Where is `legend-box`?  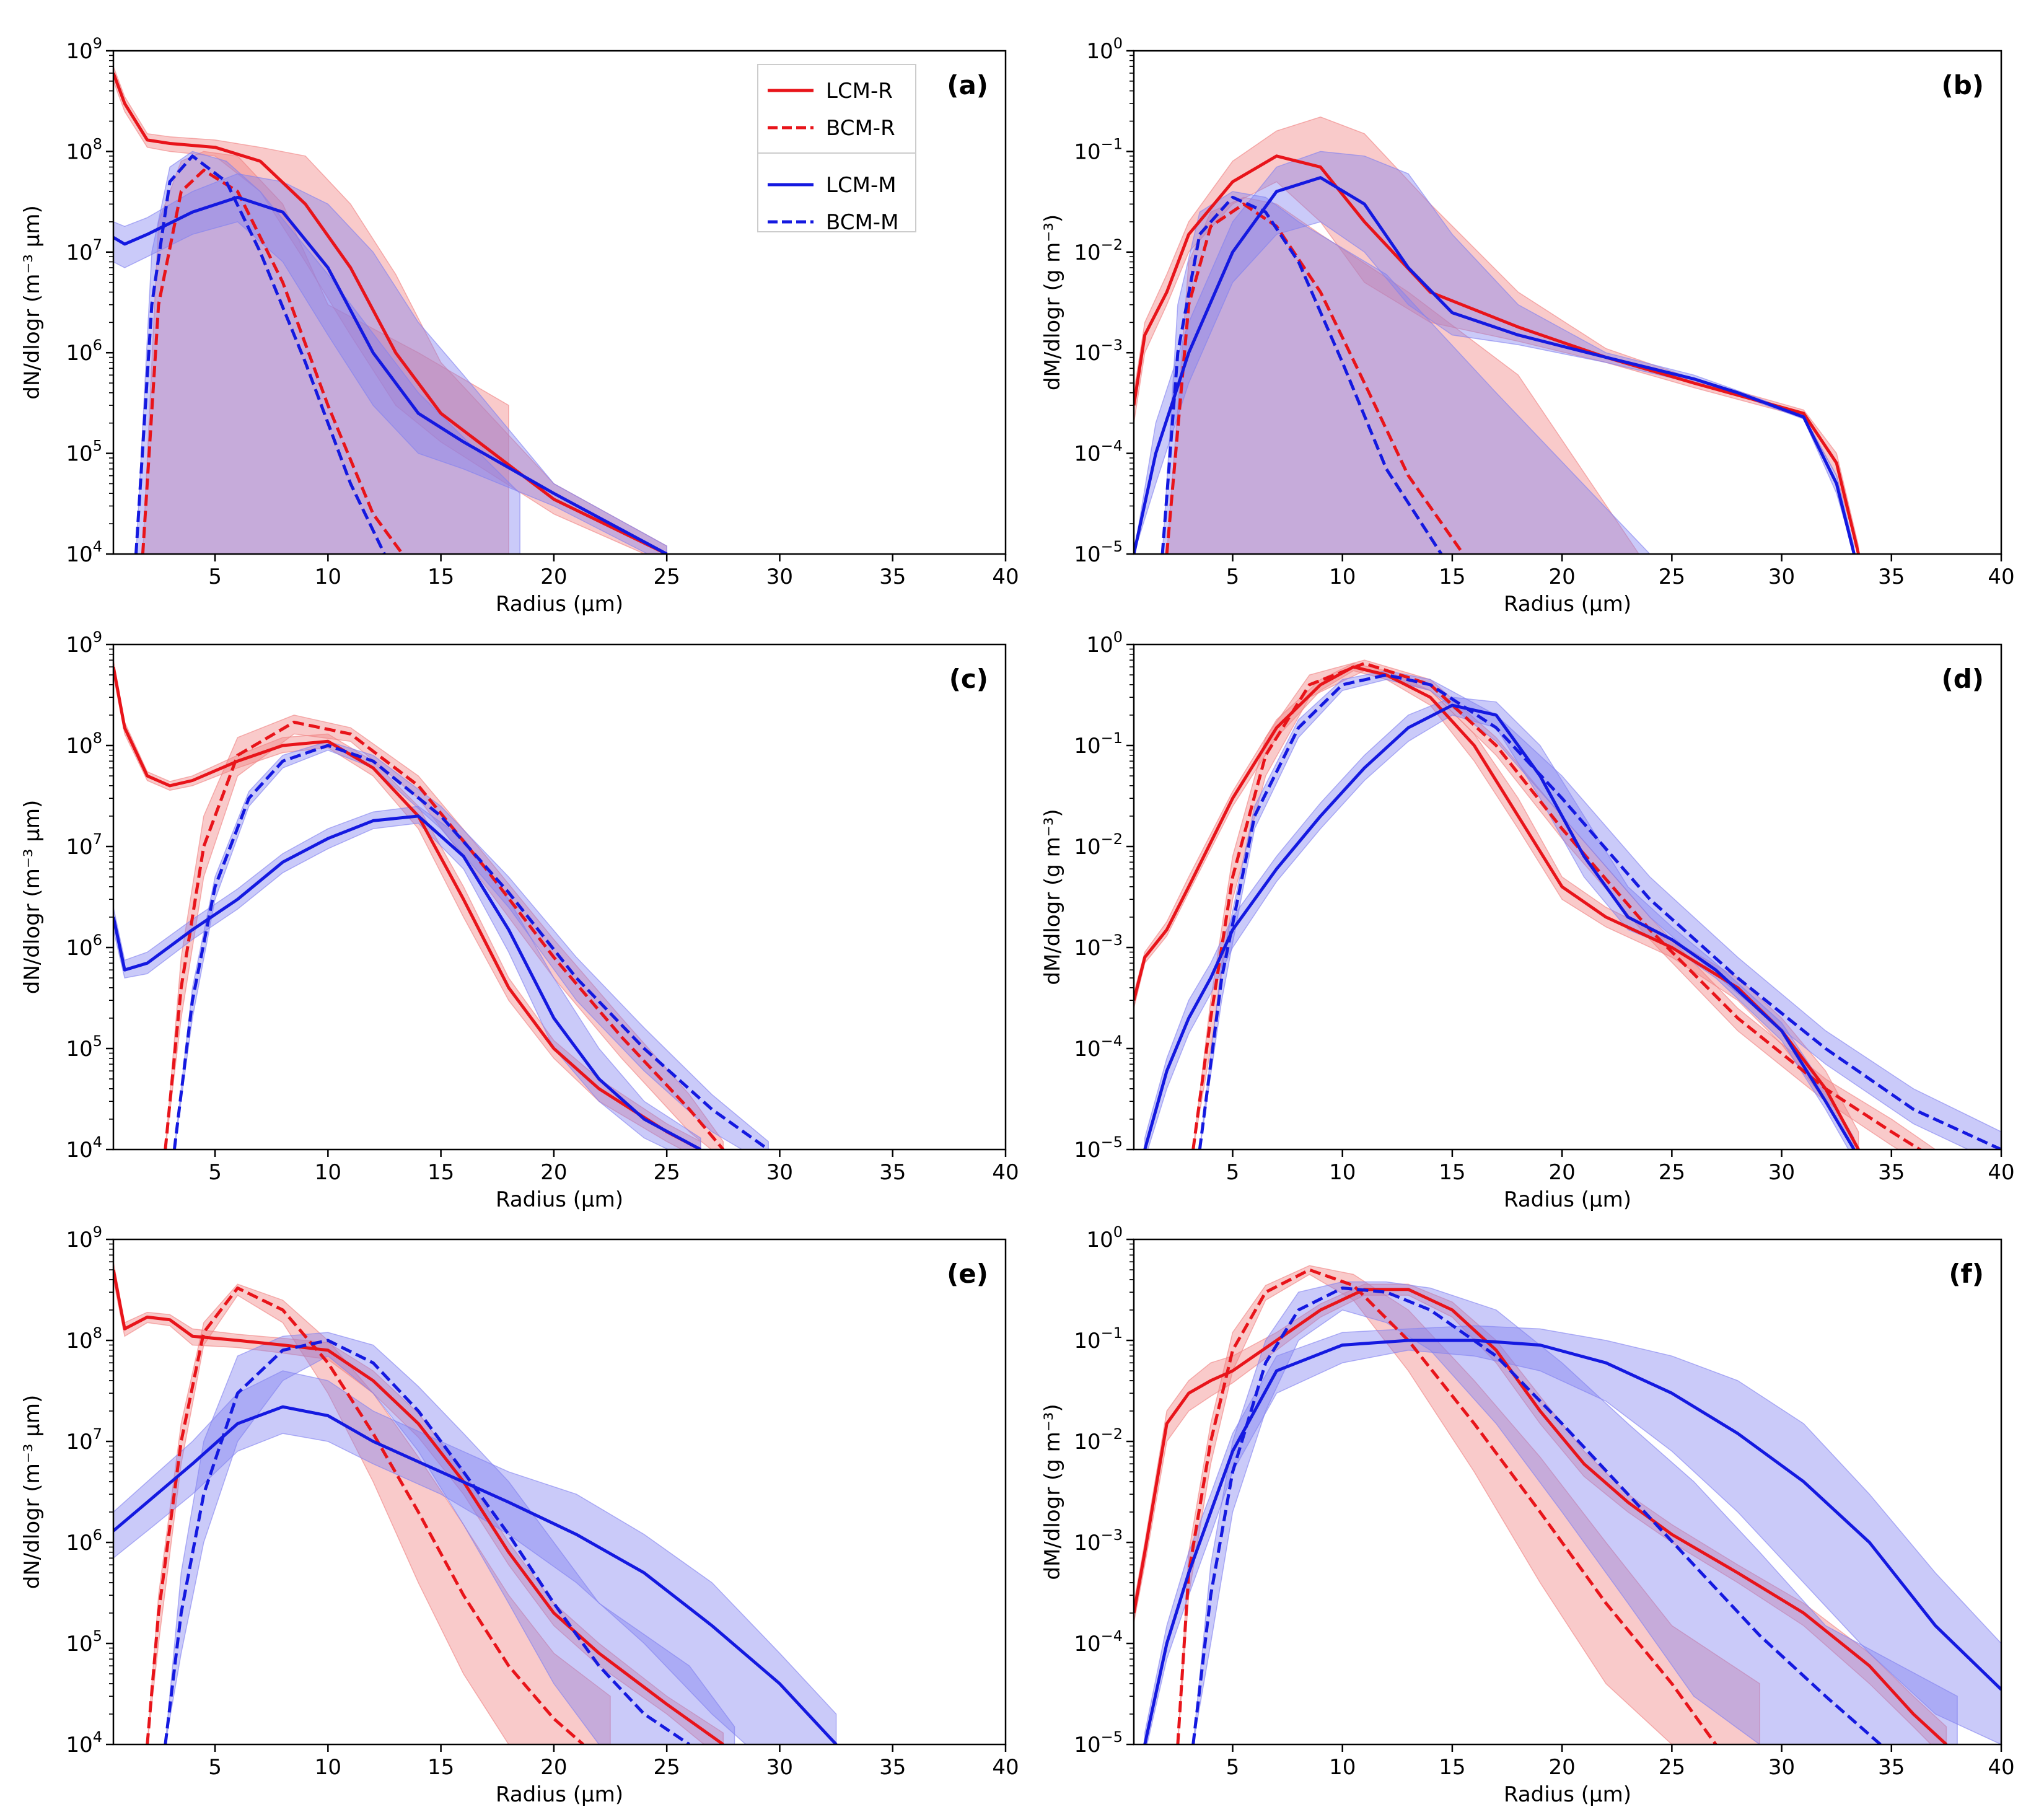 legend-box is located at coordinates (836, 148).